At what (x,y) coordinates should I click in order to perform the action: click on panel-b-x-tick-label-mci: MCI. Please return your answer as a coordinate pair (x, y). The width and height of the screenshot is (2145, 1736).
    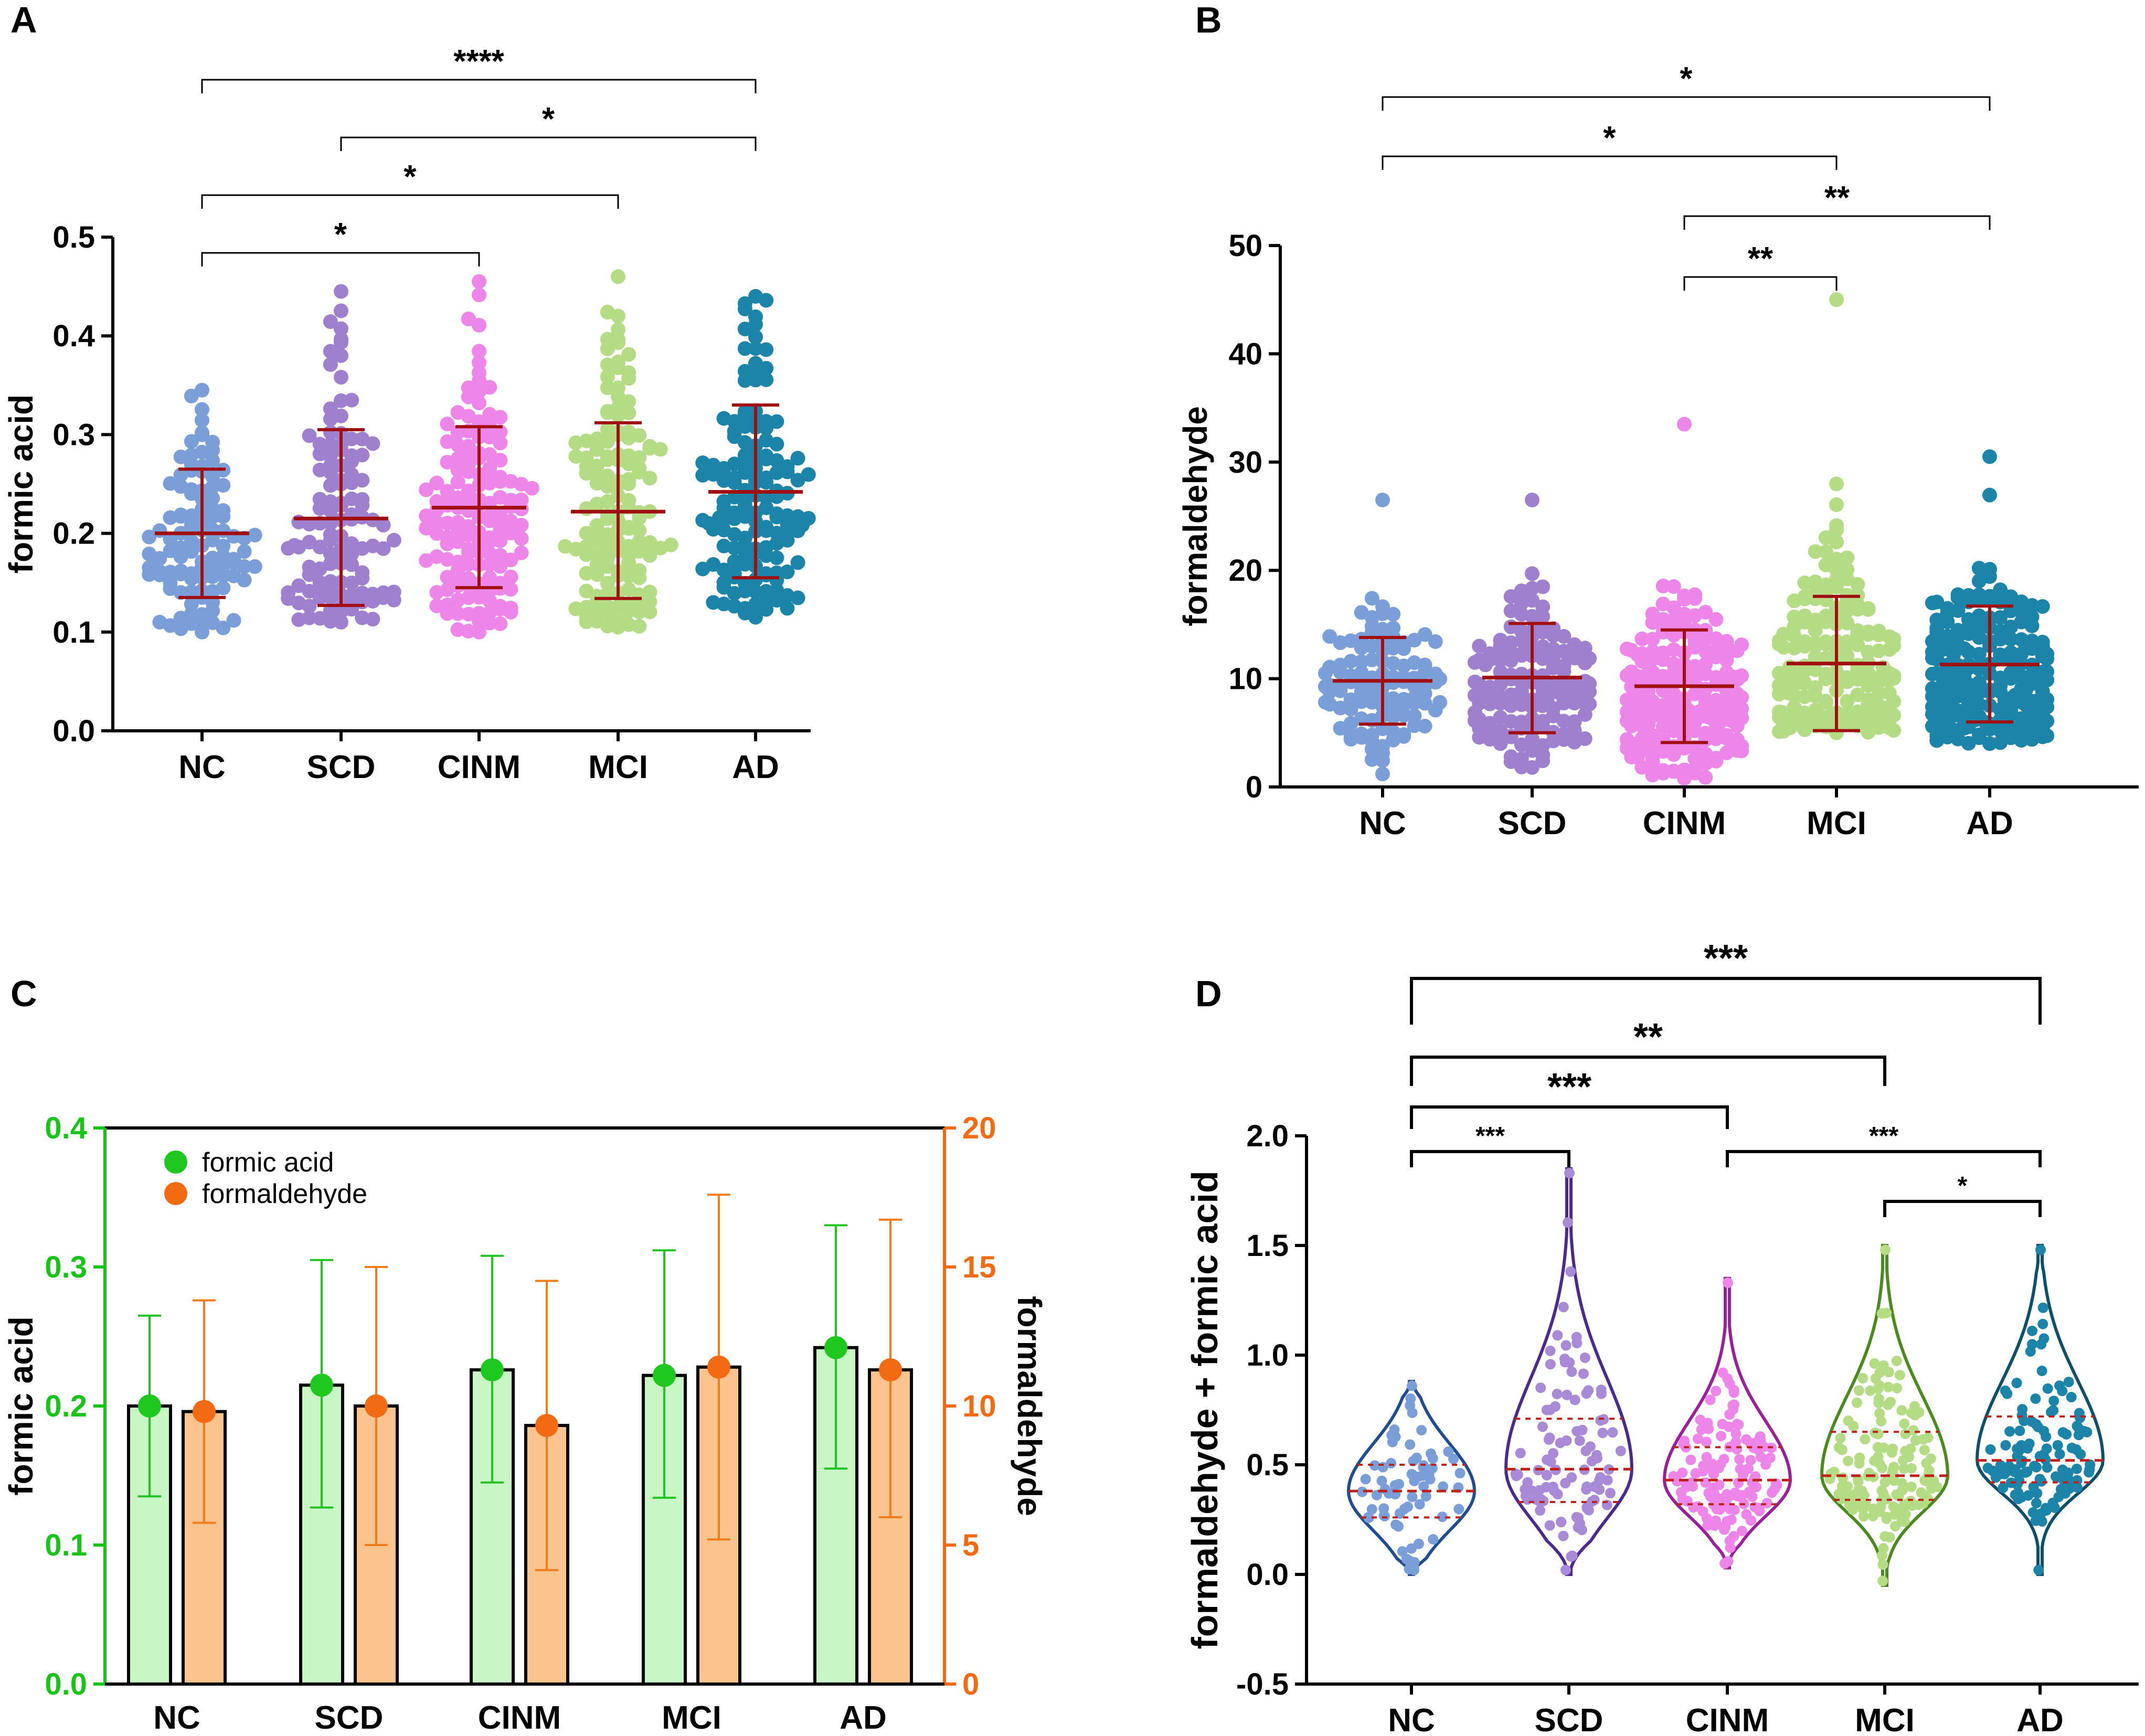
    Looking at the image, I should click on (1836, 823).